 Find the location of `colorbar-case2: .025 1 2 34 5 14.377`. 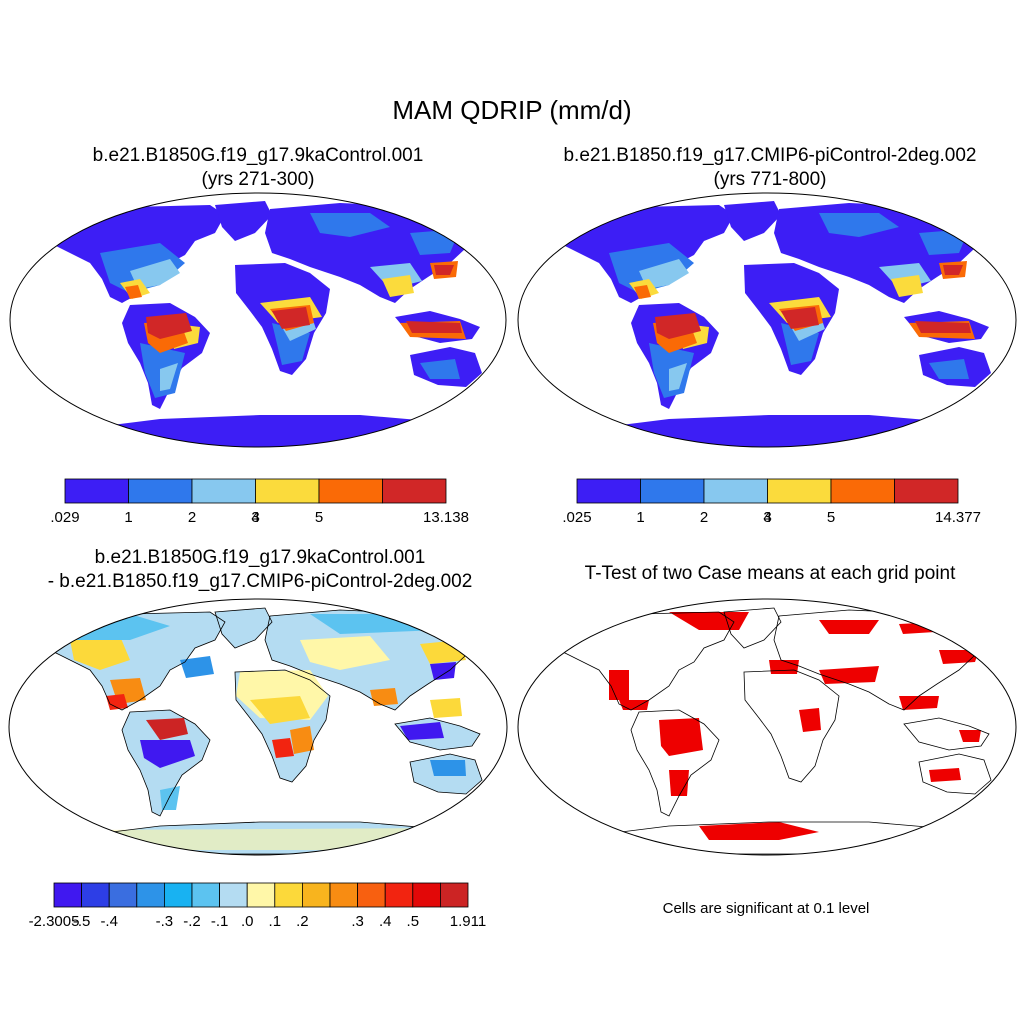

colorbar-case2: .025 1 2 34 5 14.377 is located at coordinates (771, 502).